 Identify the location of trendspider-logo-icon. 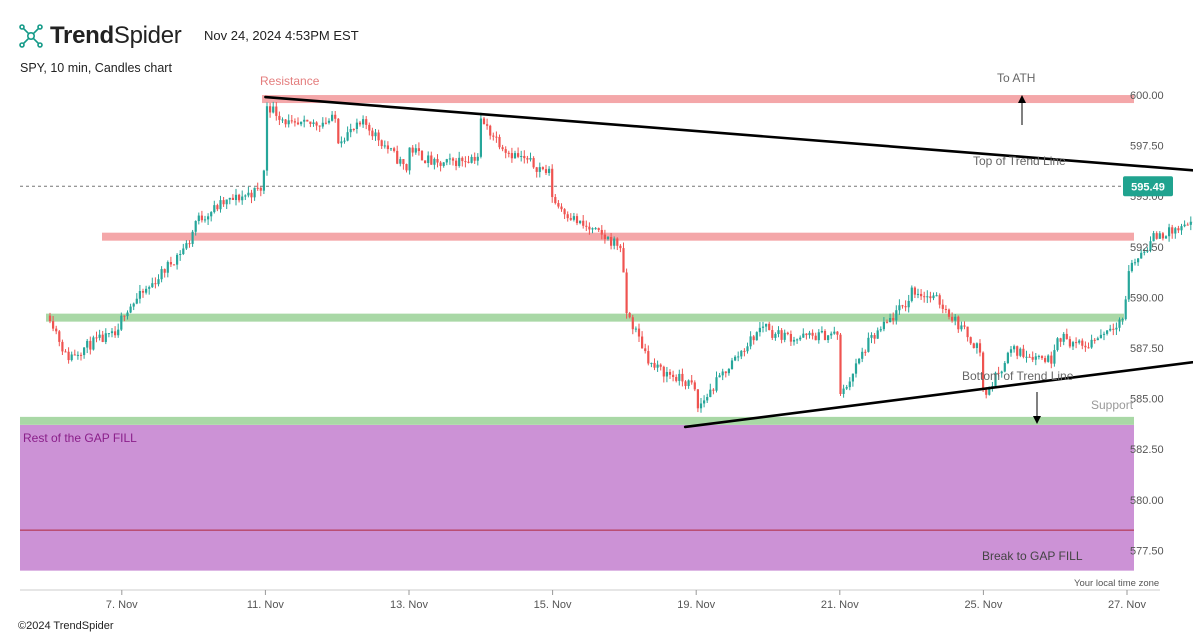
(31, 36).